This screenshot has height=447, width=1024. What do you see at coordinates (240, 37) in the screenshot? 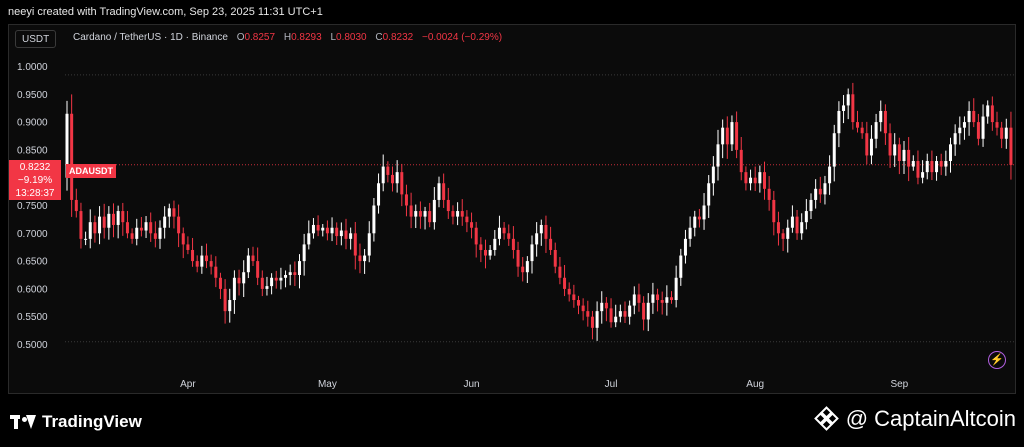
I see `legend-open-label: O` at bounding box center [240, 37].